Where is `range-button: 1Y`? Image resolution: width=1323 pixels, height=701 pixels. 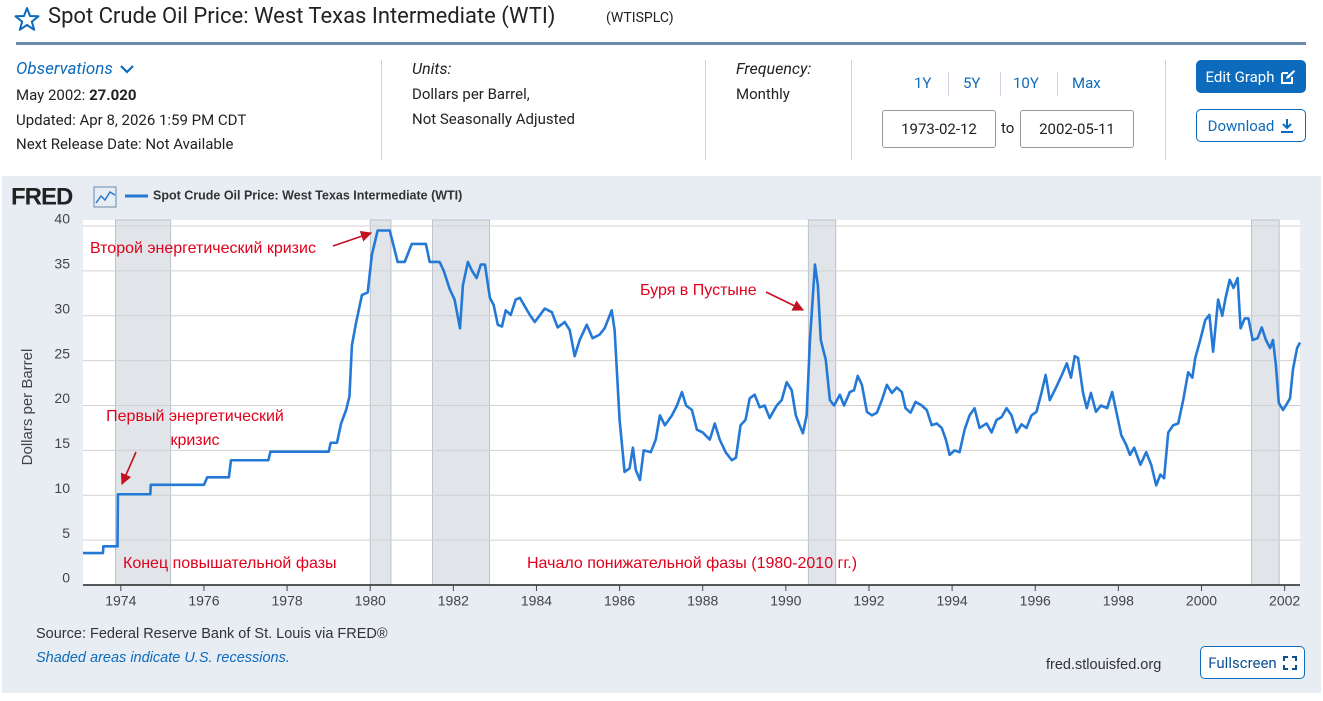 range-button: 1Y is located at coordinates (923, 83).